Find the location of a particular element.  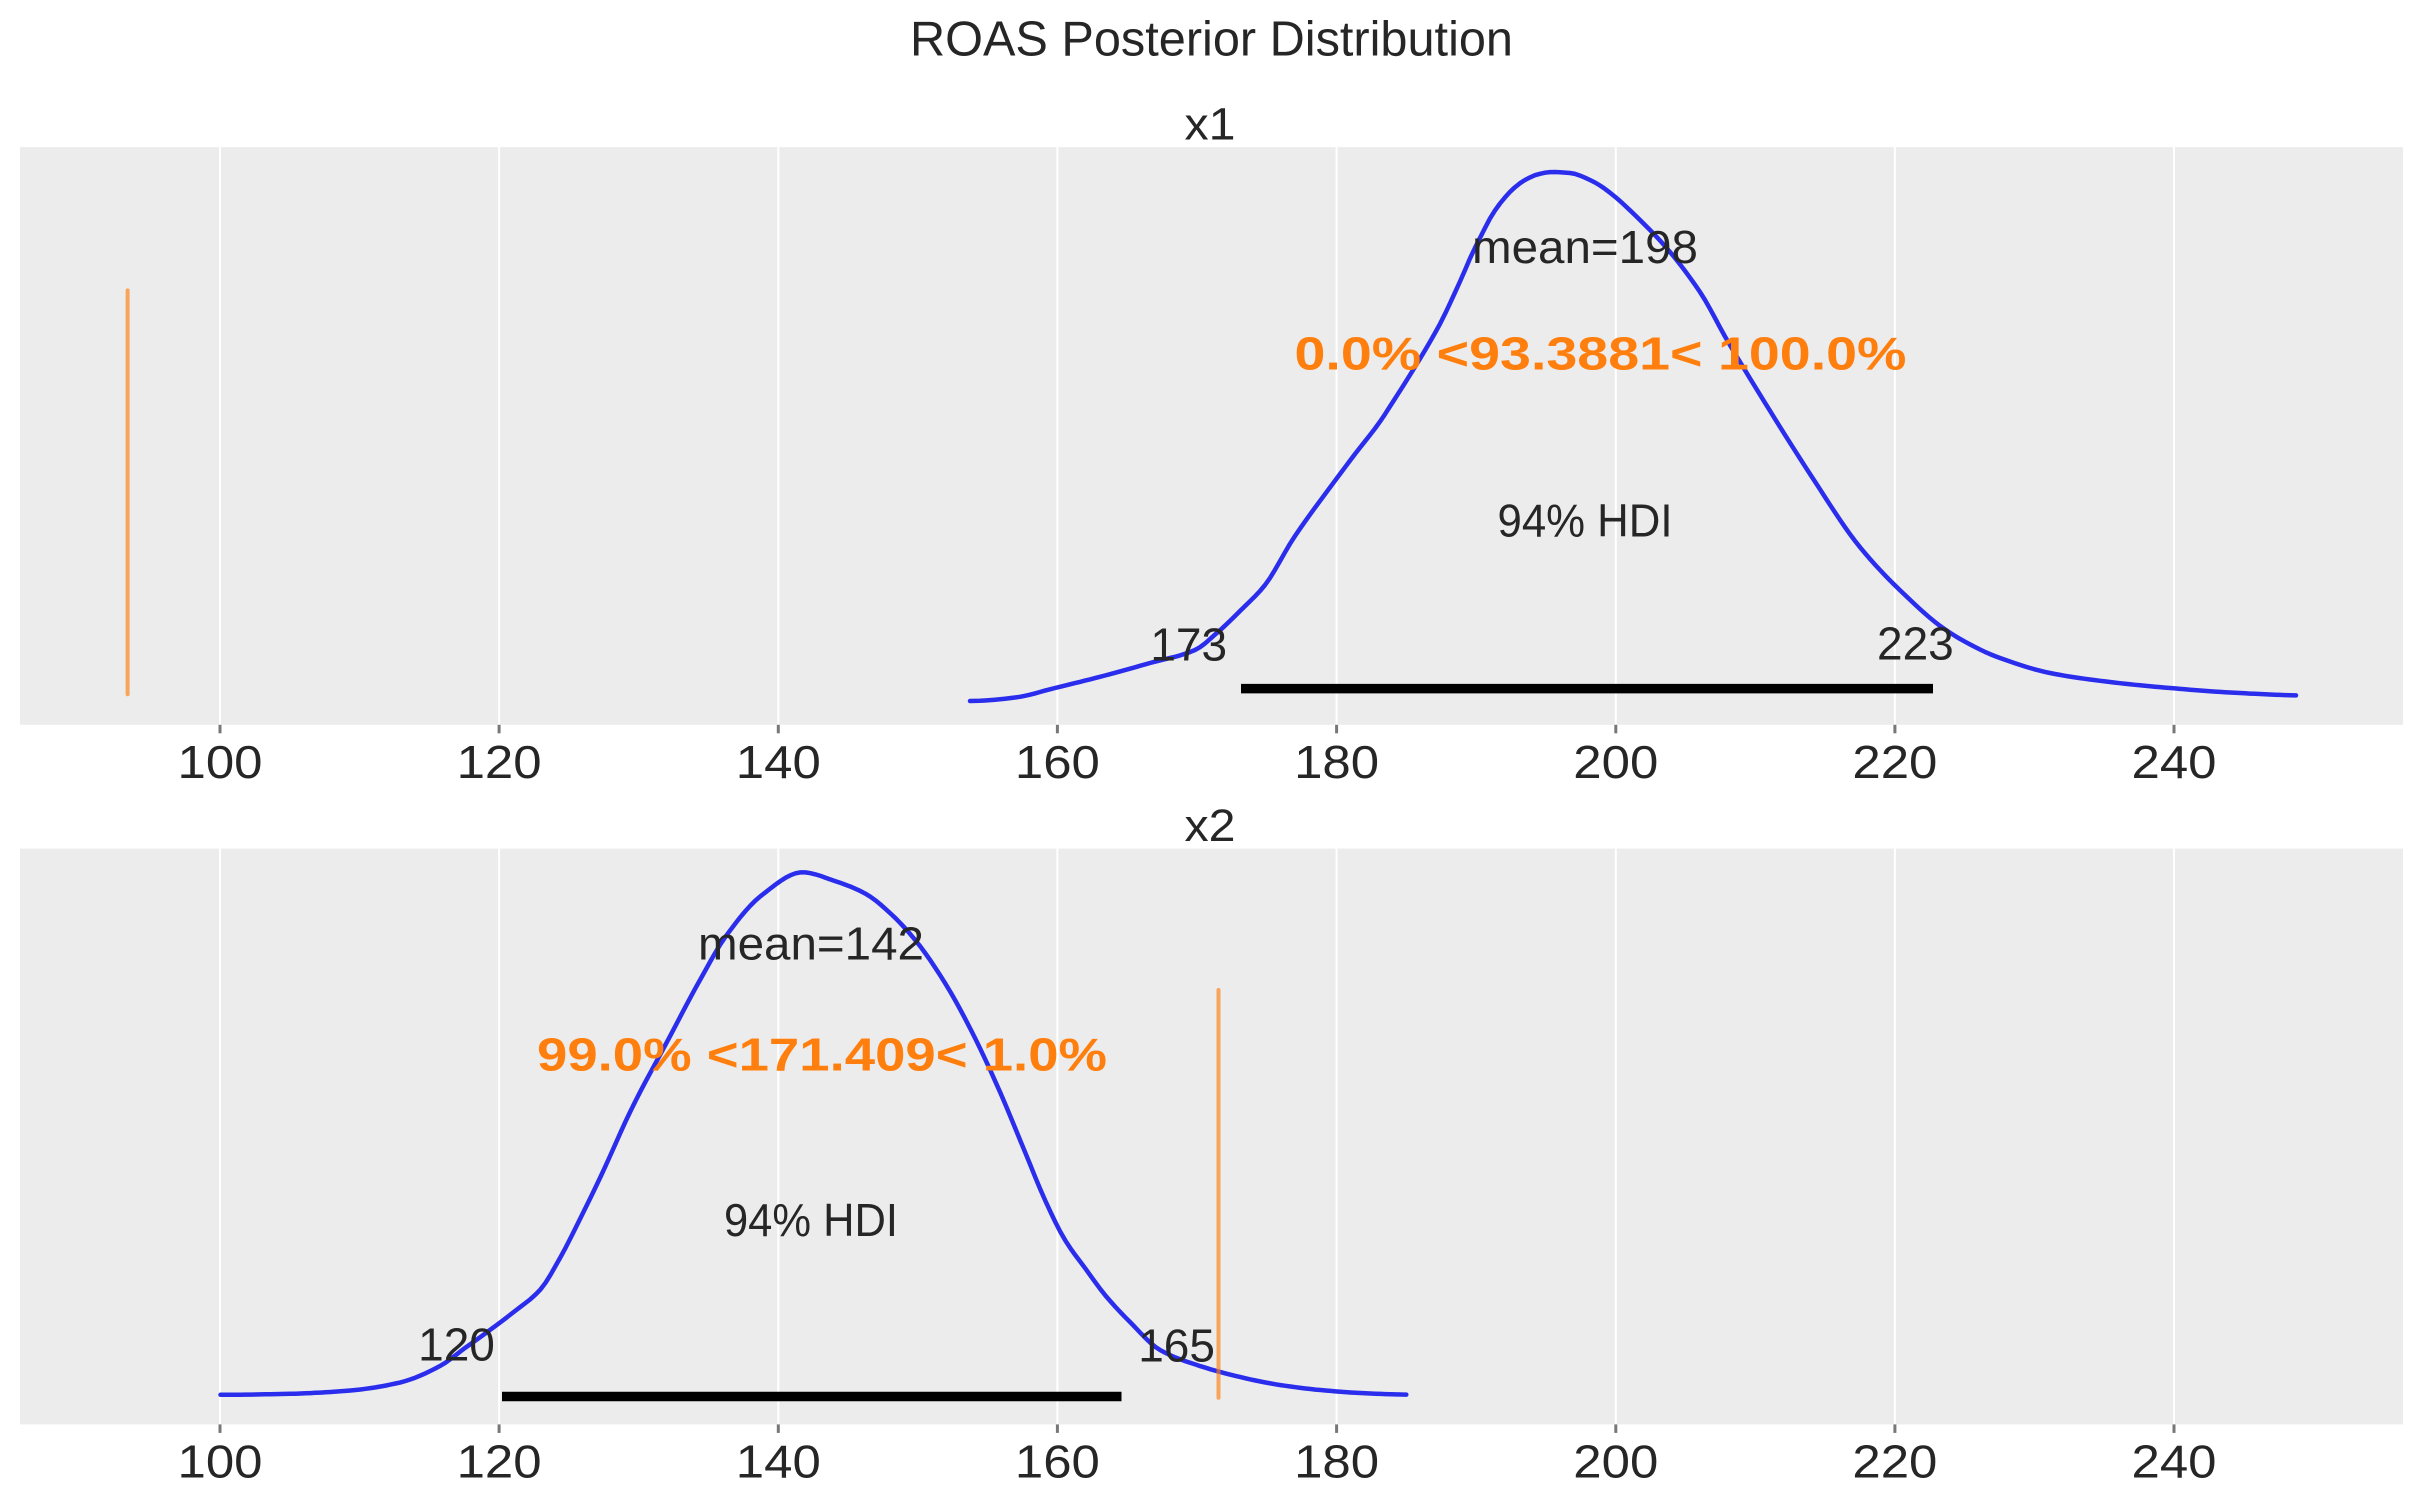

svg-text: 173 is located at coordinates (1188, 645).